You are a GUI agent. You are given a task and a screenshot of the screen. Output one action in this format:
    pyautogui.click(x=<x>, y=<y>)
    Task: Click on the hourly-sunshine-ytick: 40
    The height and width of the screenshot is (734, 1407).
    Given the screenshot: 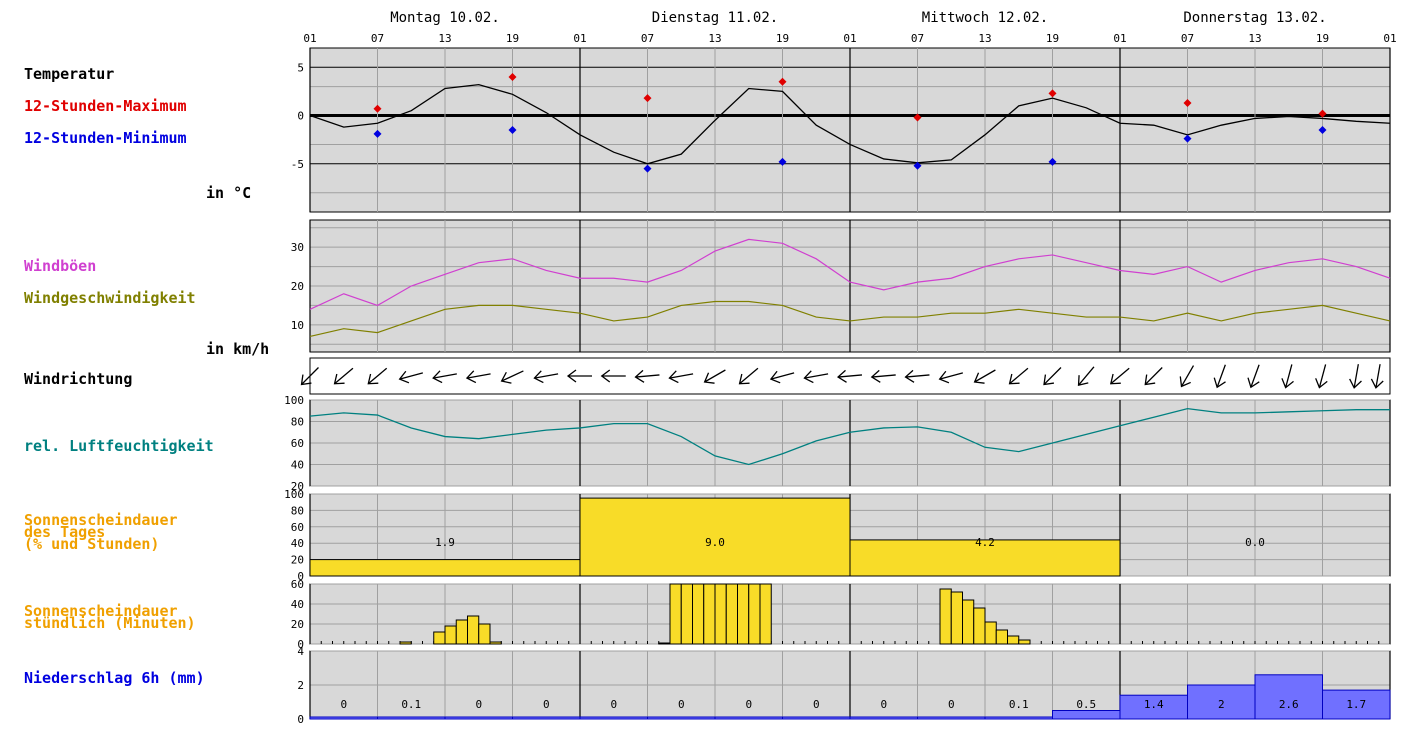 What is the action you would take?
    pyautogui.click(x=297, y=604)
    